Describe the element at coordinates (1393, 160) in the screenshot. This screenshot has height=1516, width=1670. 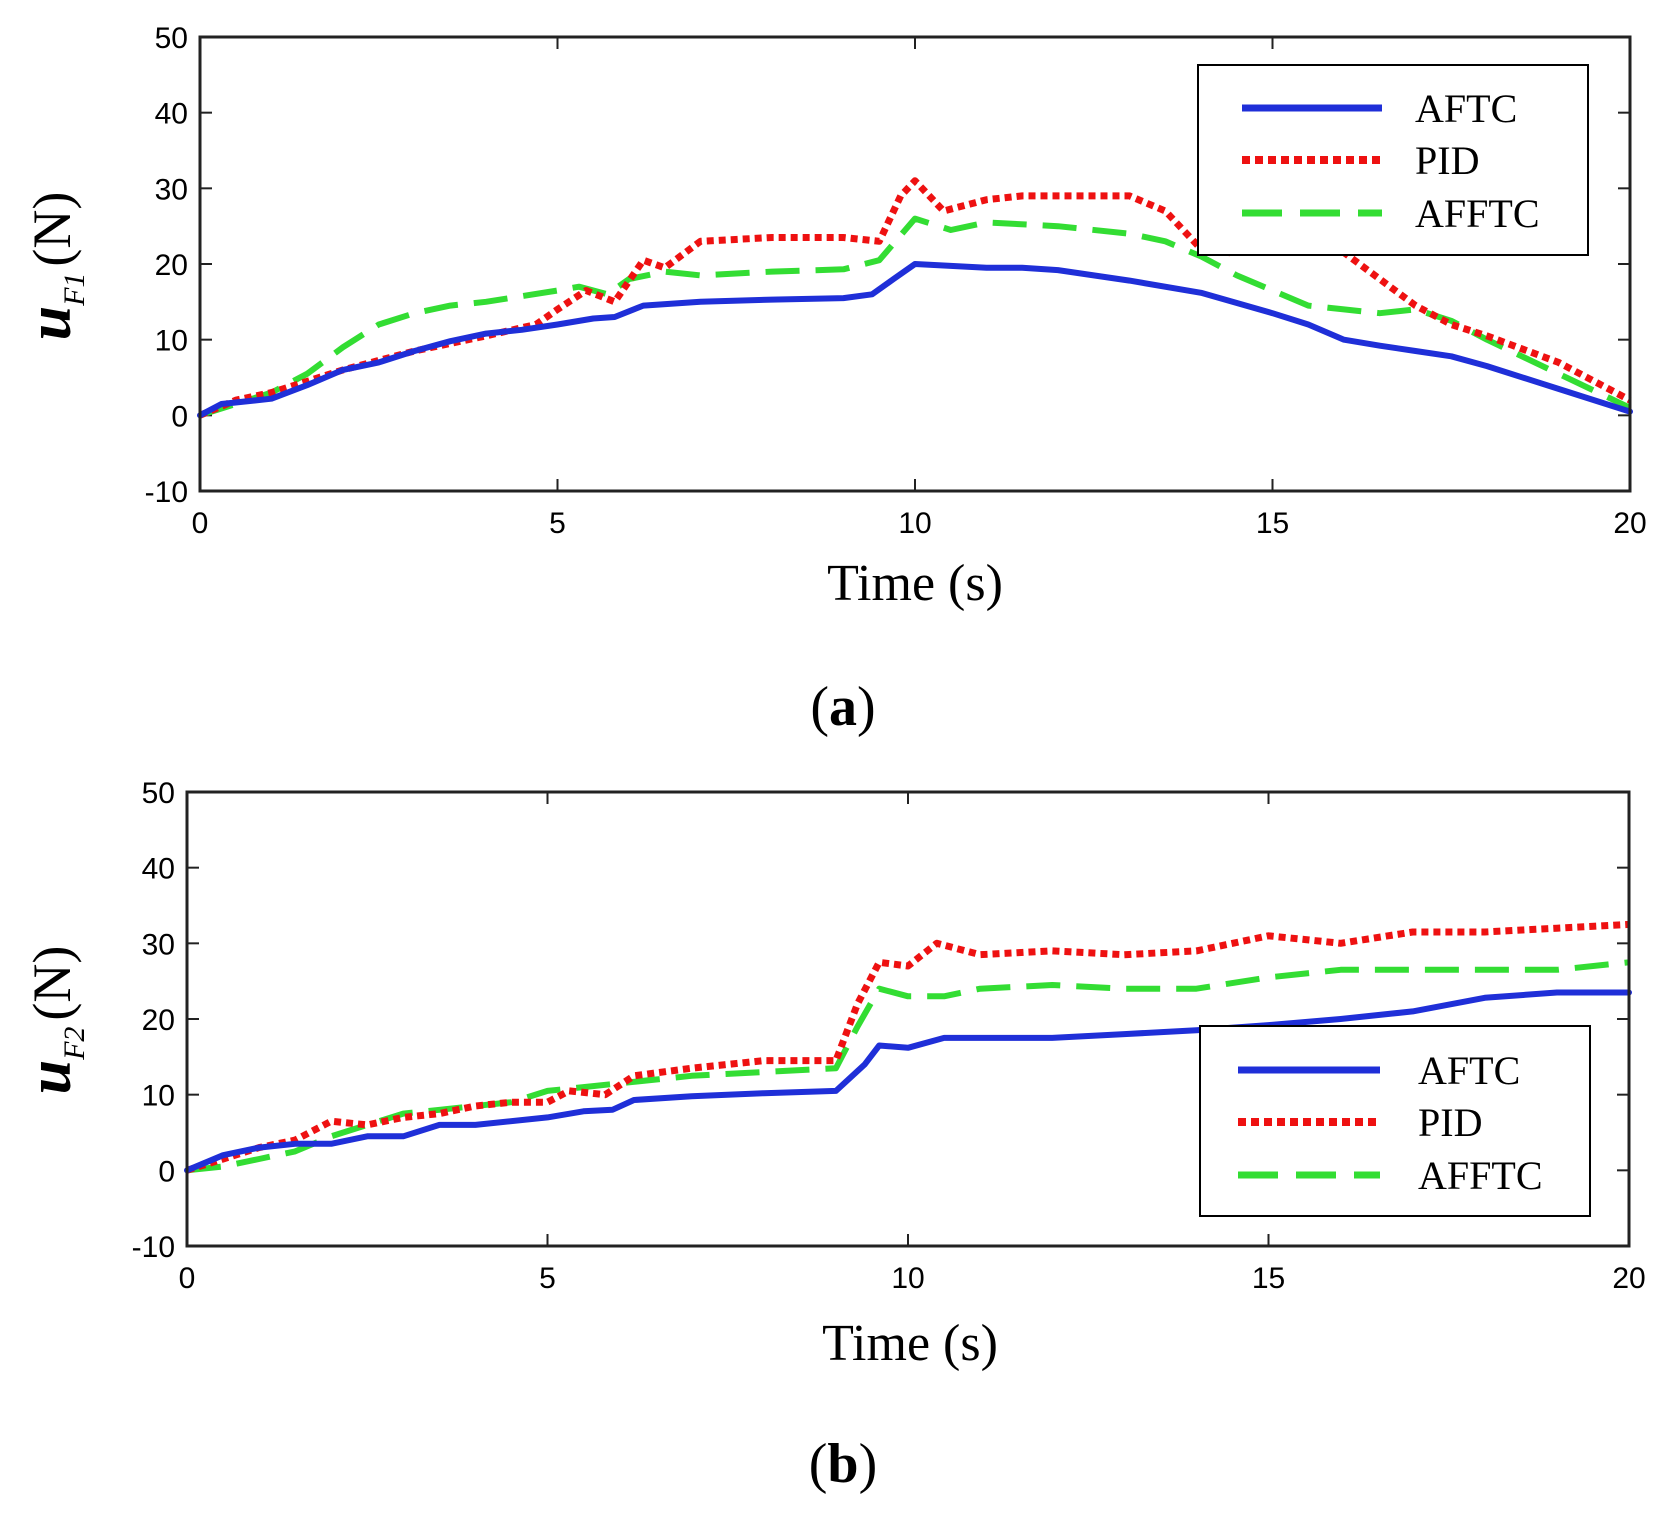
I see `panel-a-legend: AFTC PID AFFTC` at that location.